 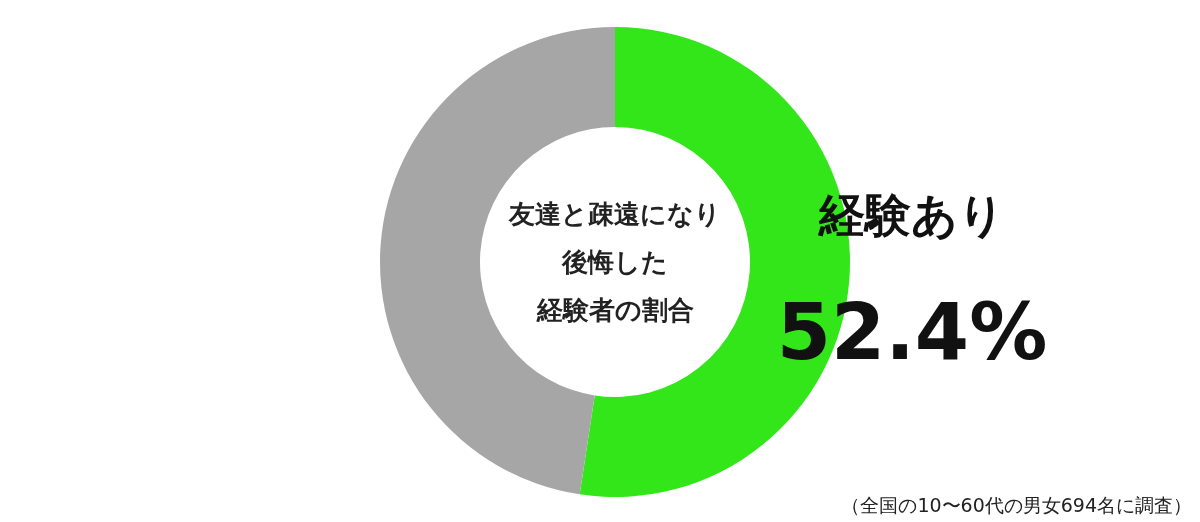 What do you see at coordinates (614, 262) in the screenshot?
I see `text: 友達と疎遠になり後悔した経験者の割合` at bounding box center [614, 262].